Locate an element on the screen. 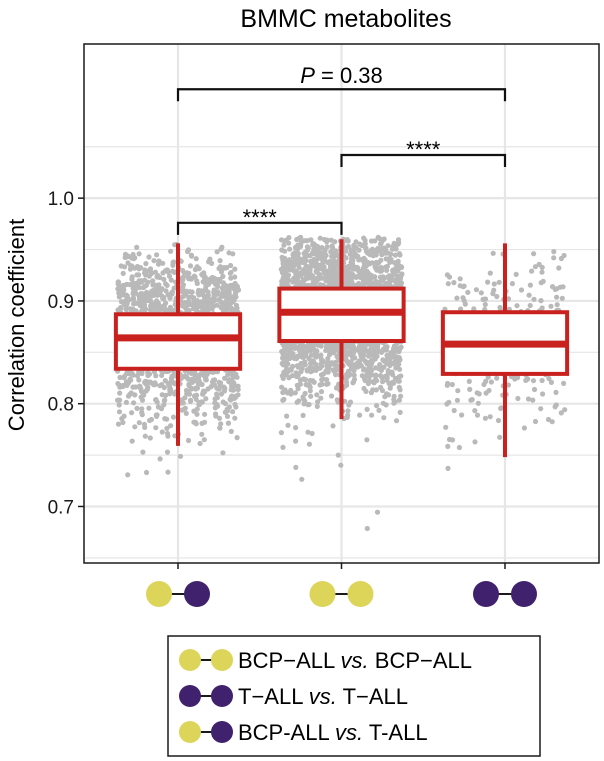 The image size is (604, 761). box-iqr is located at coordinates (178, 341).